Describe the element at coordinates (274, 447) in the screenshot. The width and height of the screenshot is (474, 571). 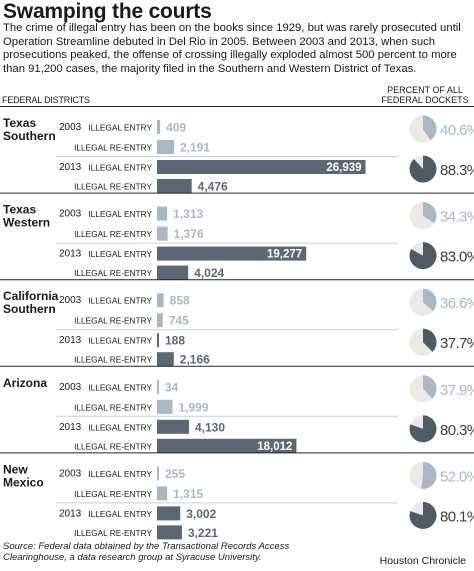
I see `bar-value-label: 18,012` at that location.